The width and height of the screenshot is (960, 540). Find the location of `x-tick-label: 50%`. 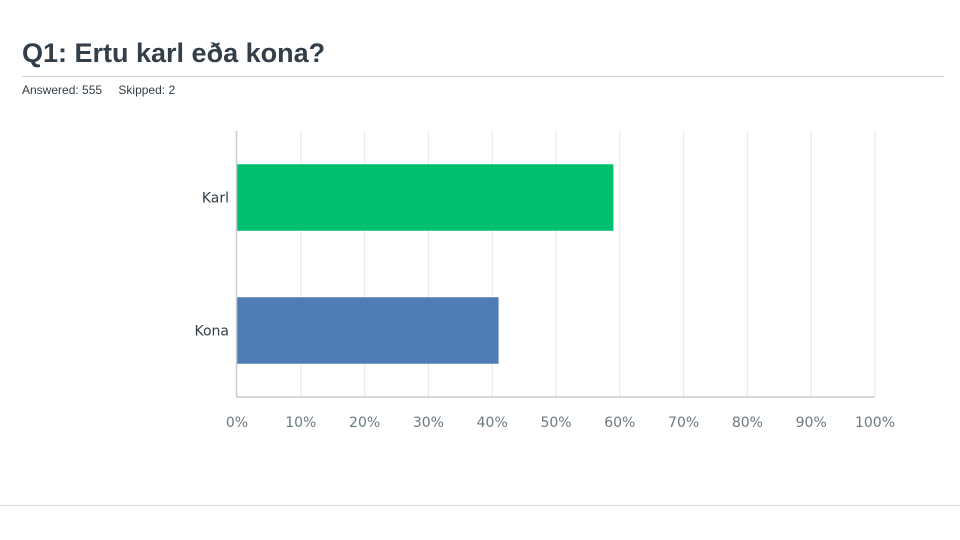

x-tick-label: 50% is located at coordinates (555, 423).